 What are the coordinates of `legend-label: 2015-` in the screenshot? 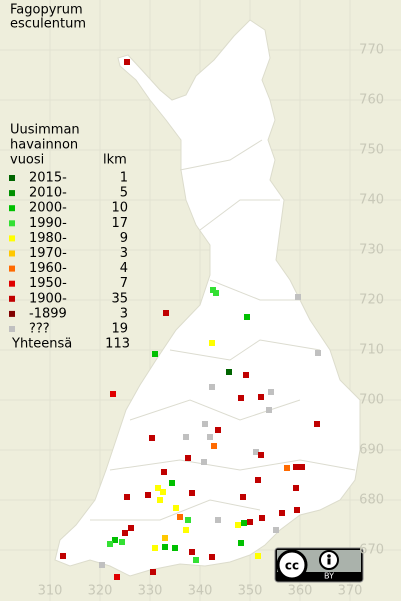 It's located at (48, 178).